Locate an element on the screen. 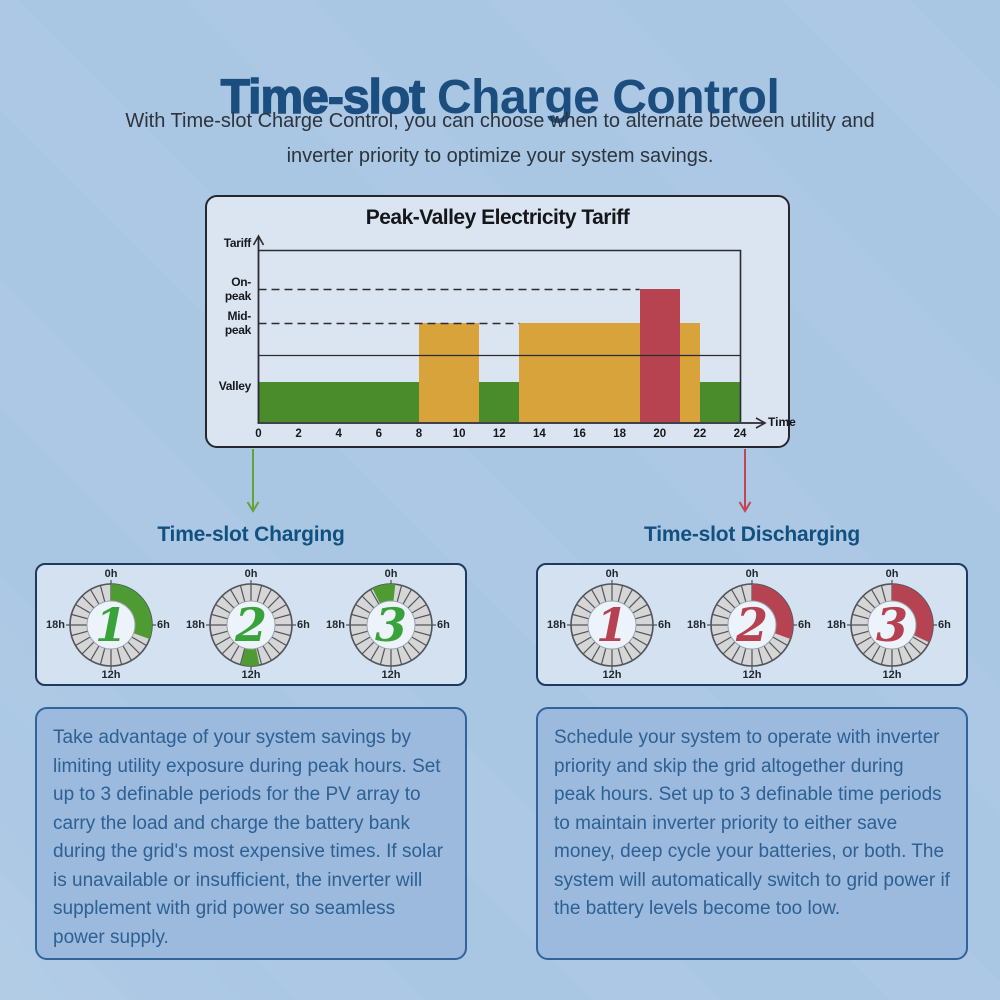  charging-clock-dial-2: 2 is located at coordinates (251, 625).